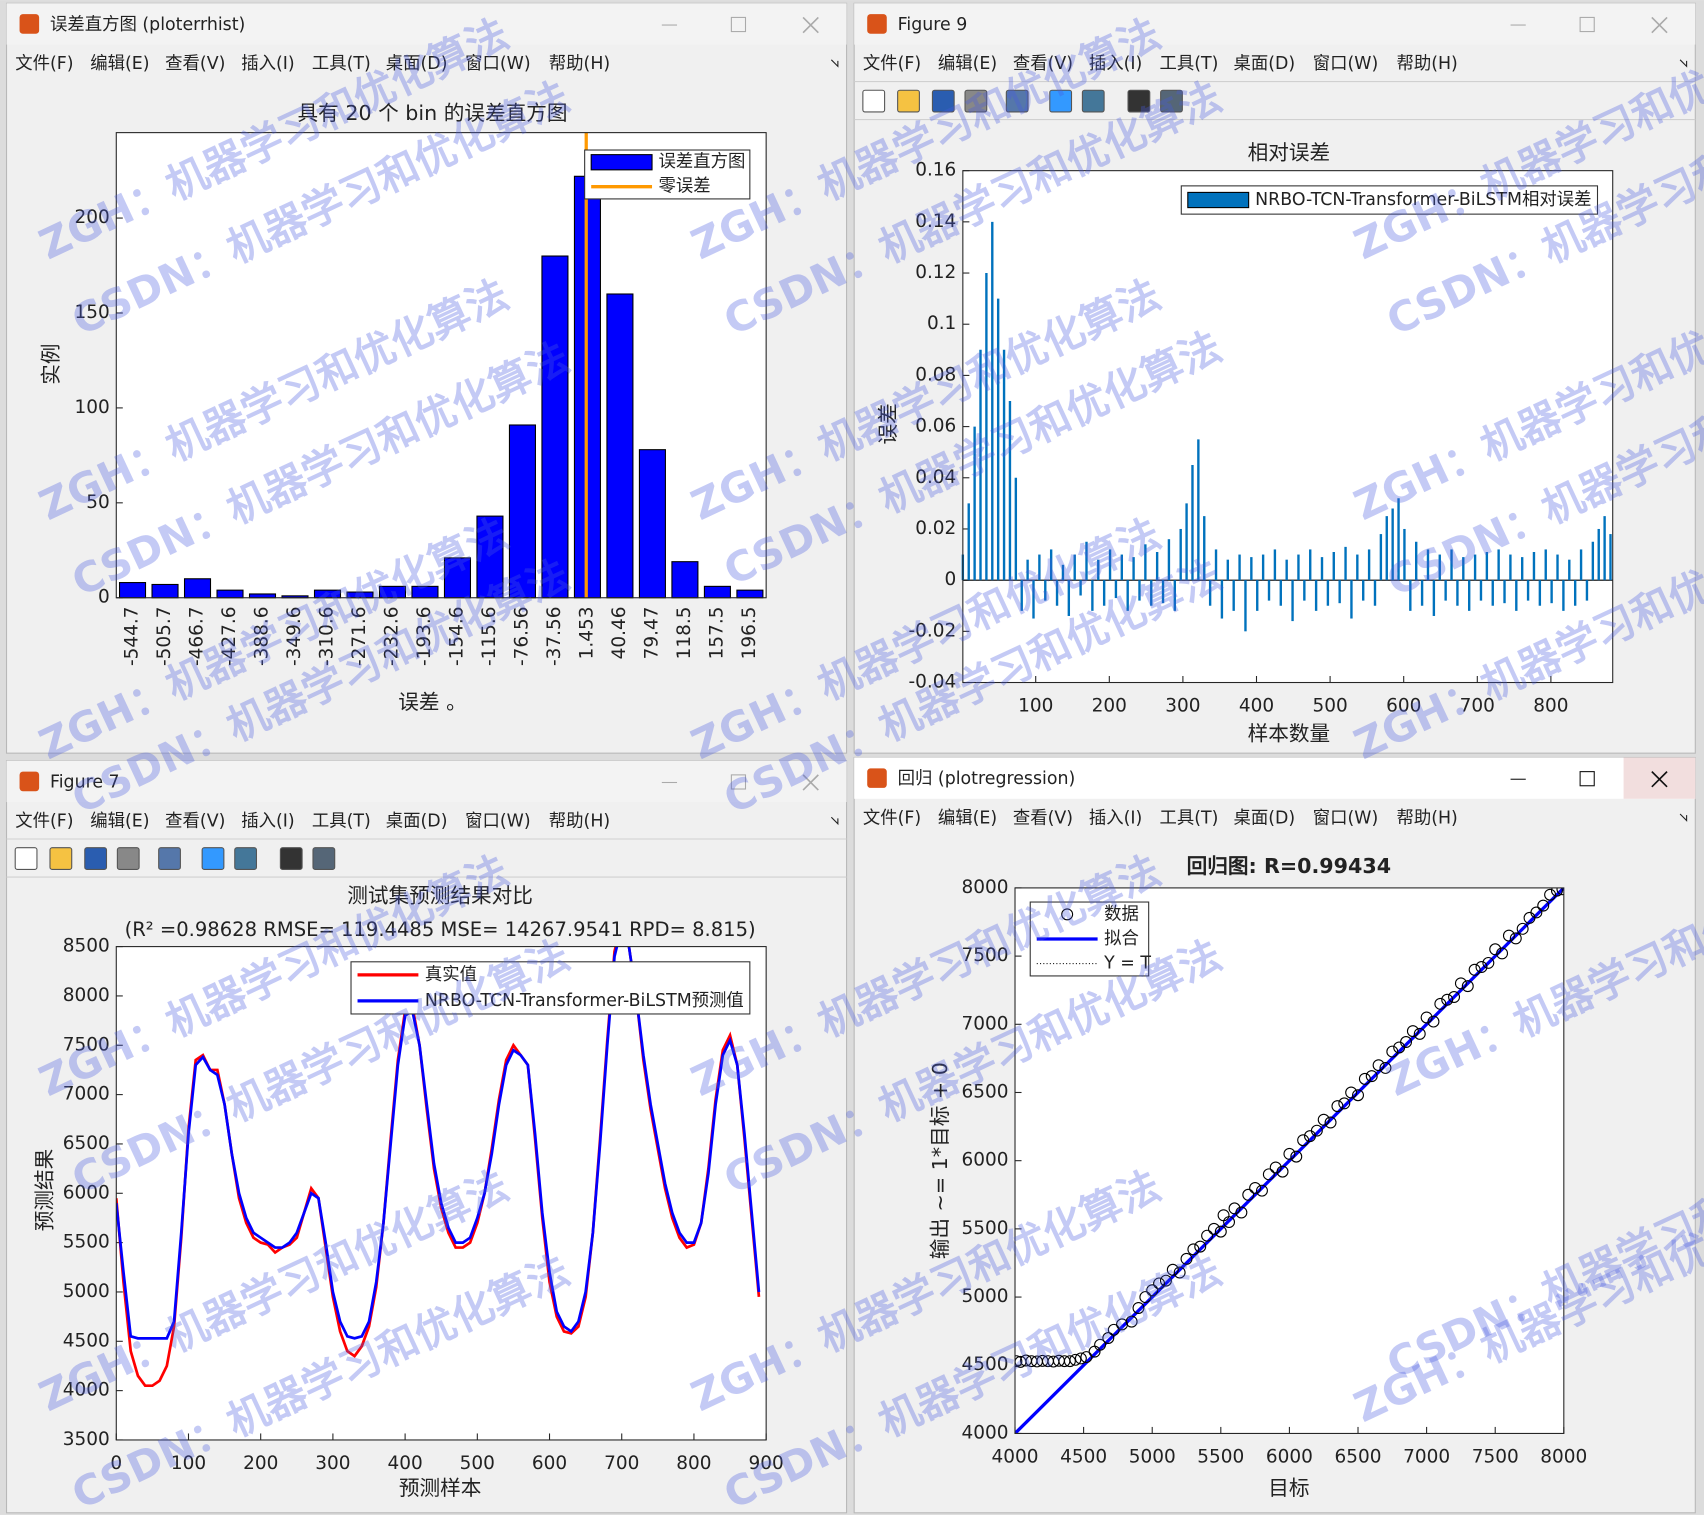 The width and height of the screenshot is (1704, 1515). What do you see at coordinates (294, 636) in the screenshot?
I see `x-tick-label: -349.6` at bounding box center [294, 636].